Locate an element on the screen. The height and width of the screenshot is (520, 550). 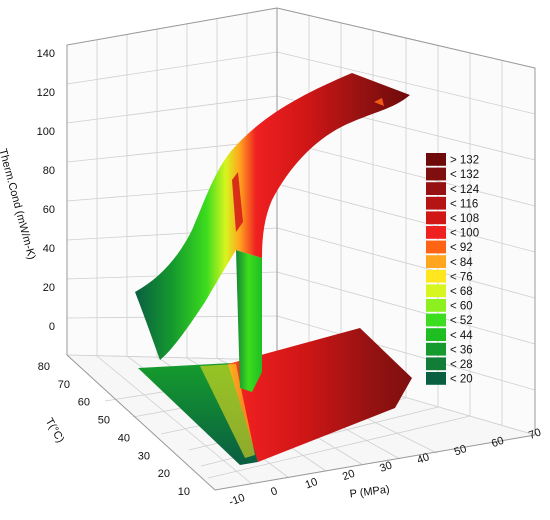
x-axis-ticks: -10 0 10 20 30 40 50 60 70 is located at coordinates (384, 467).